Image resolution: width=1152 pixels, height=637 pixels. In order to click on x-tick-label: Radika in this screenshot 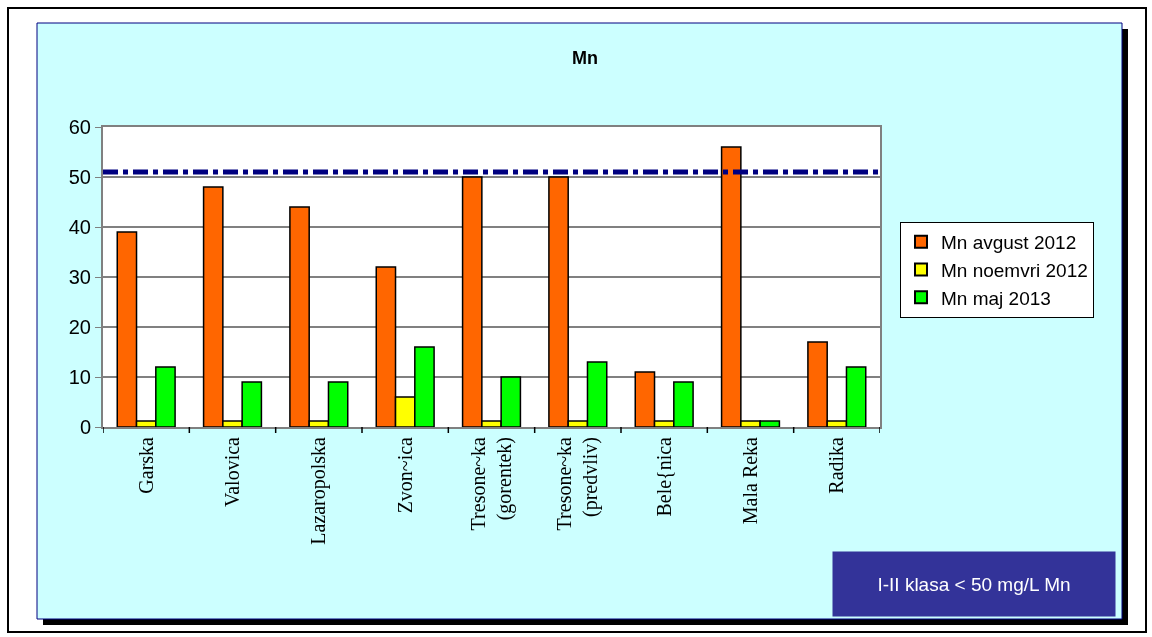, I will do `click(836, 465)`.